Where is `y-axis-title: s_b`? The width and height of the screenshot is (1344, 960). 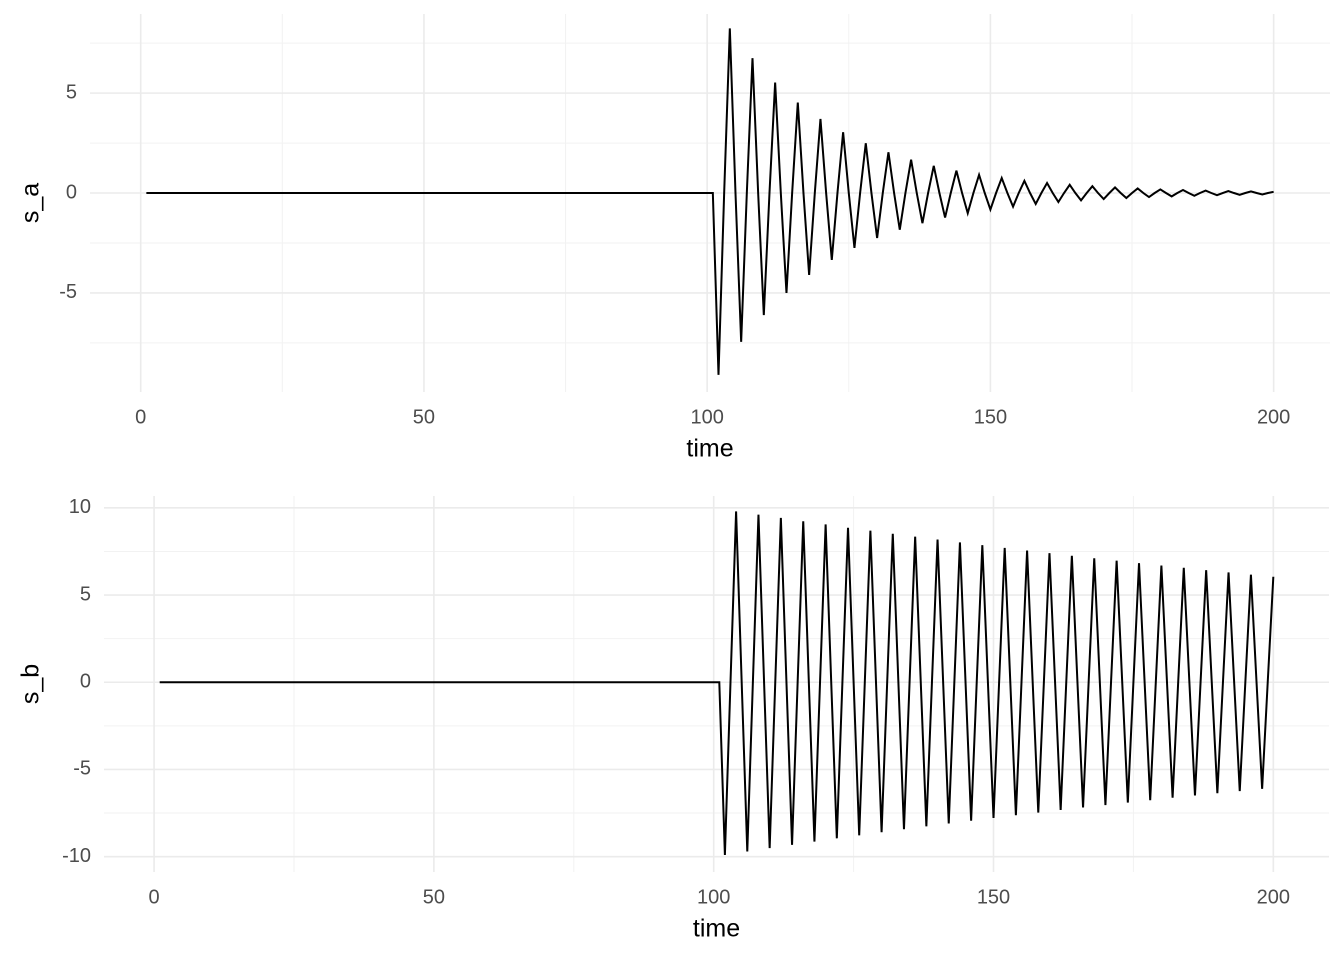
y-axis-title: s_b is located at coordinates (31, 684).